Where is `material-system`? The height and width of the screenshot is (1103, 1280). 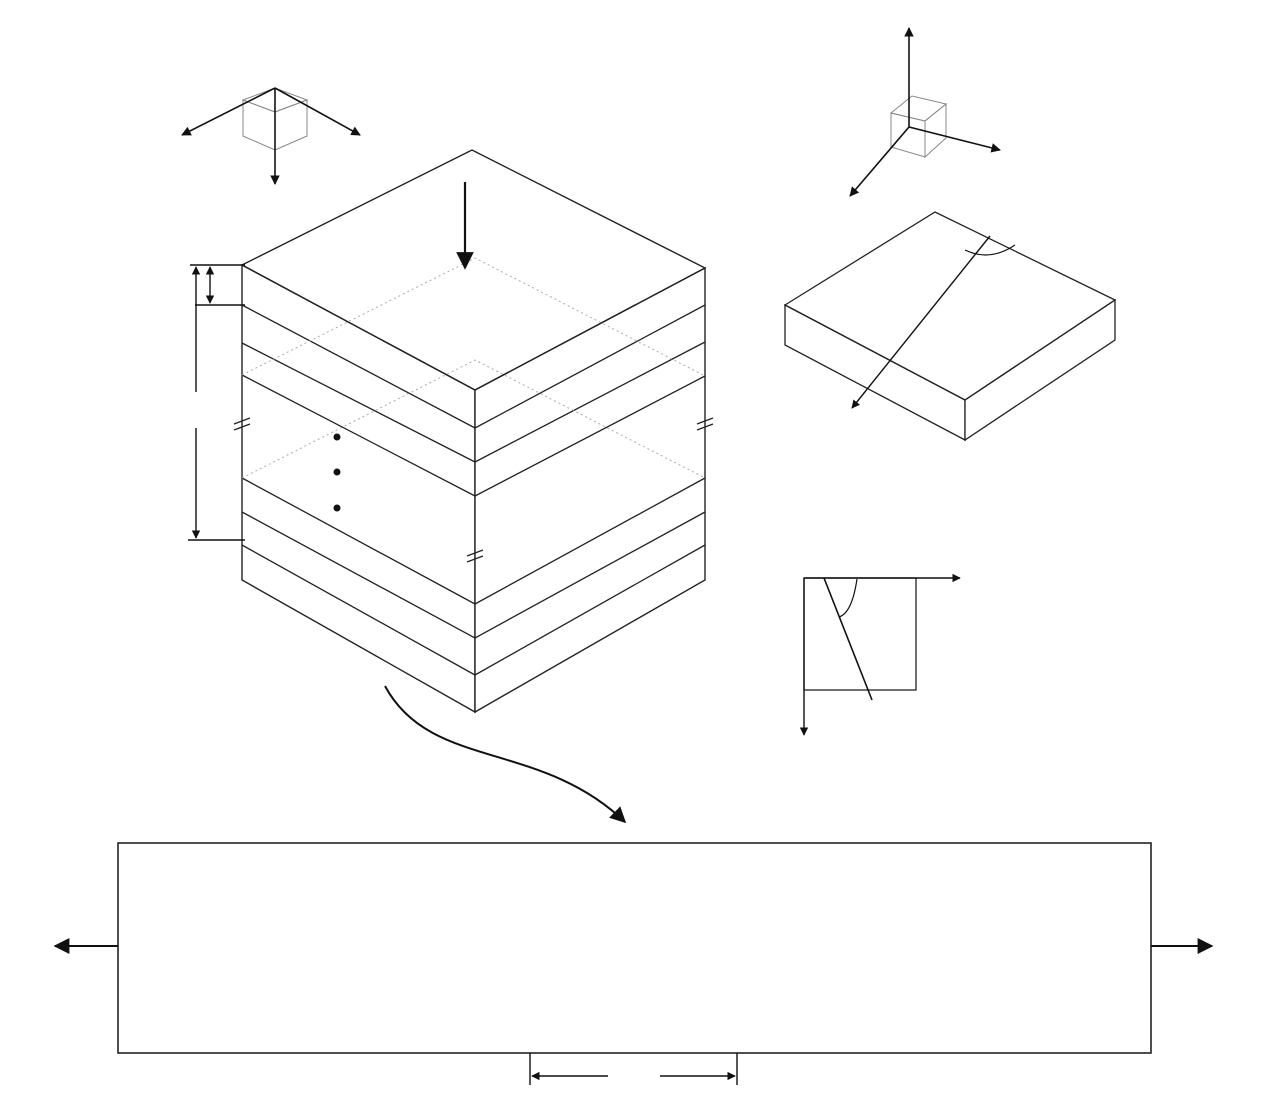 material-system is located at coordinates (925, 112).